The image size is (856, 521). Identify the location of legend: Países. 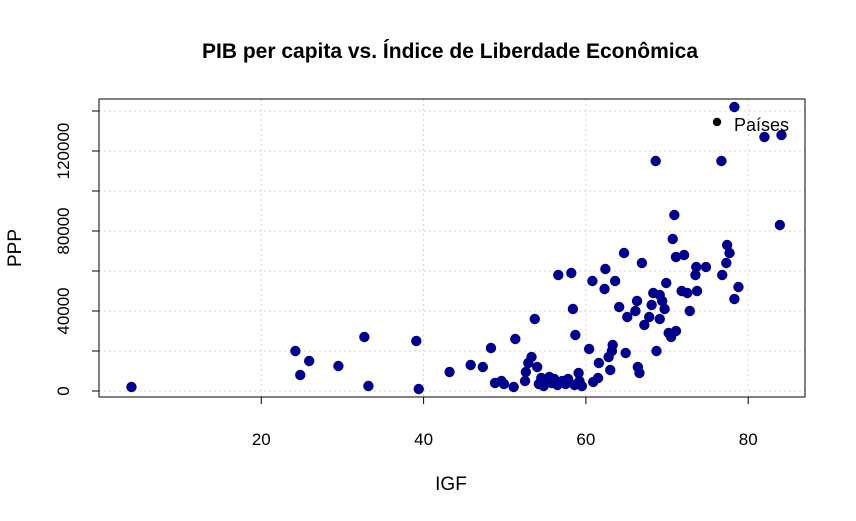
(751, 125).